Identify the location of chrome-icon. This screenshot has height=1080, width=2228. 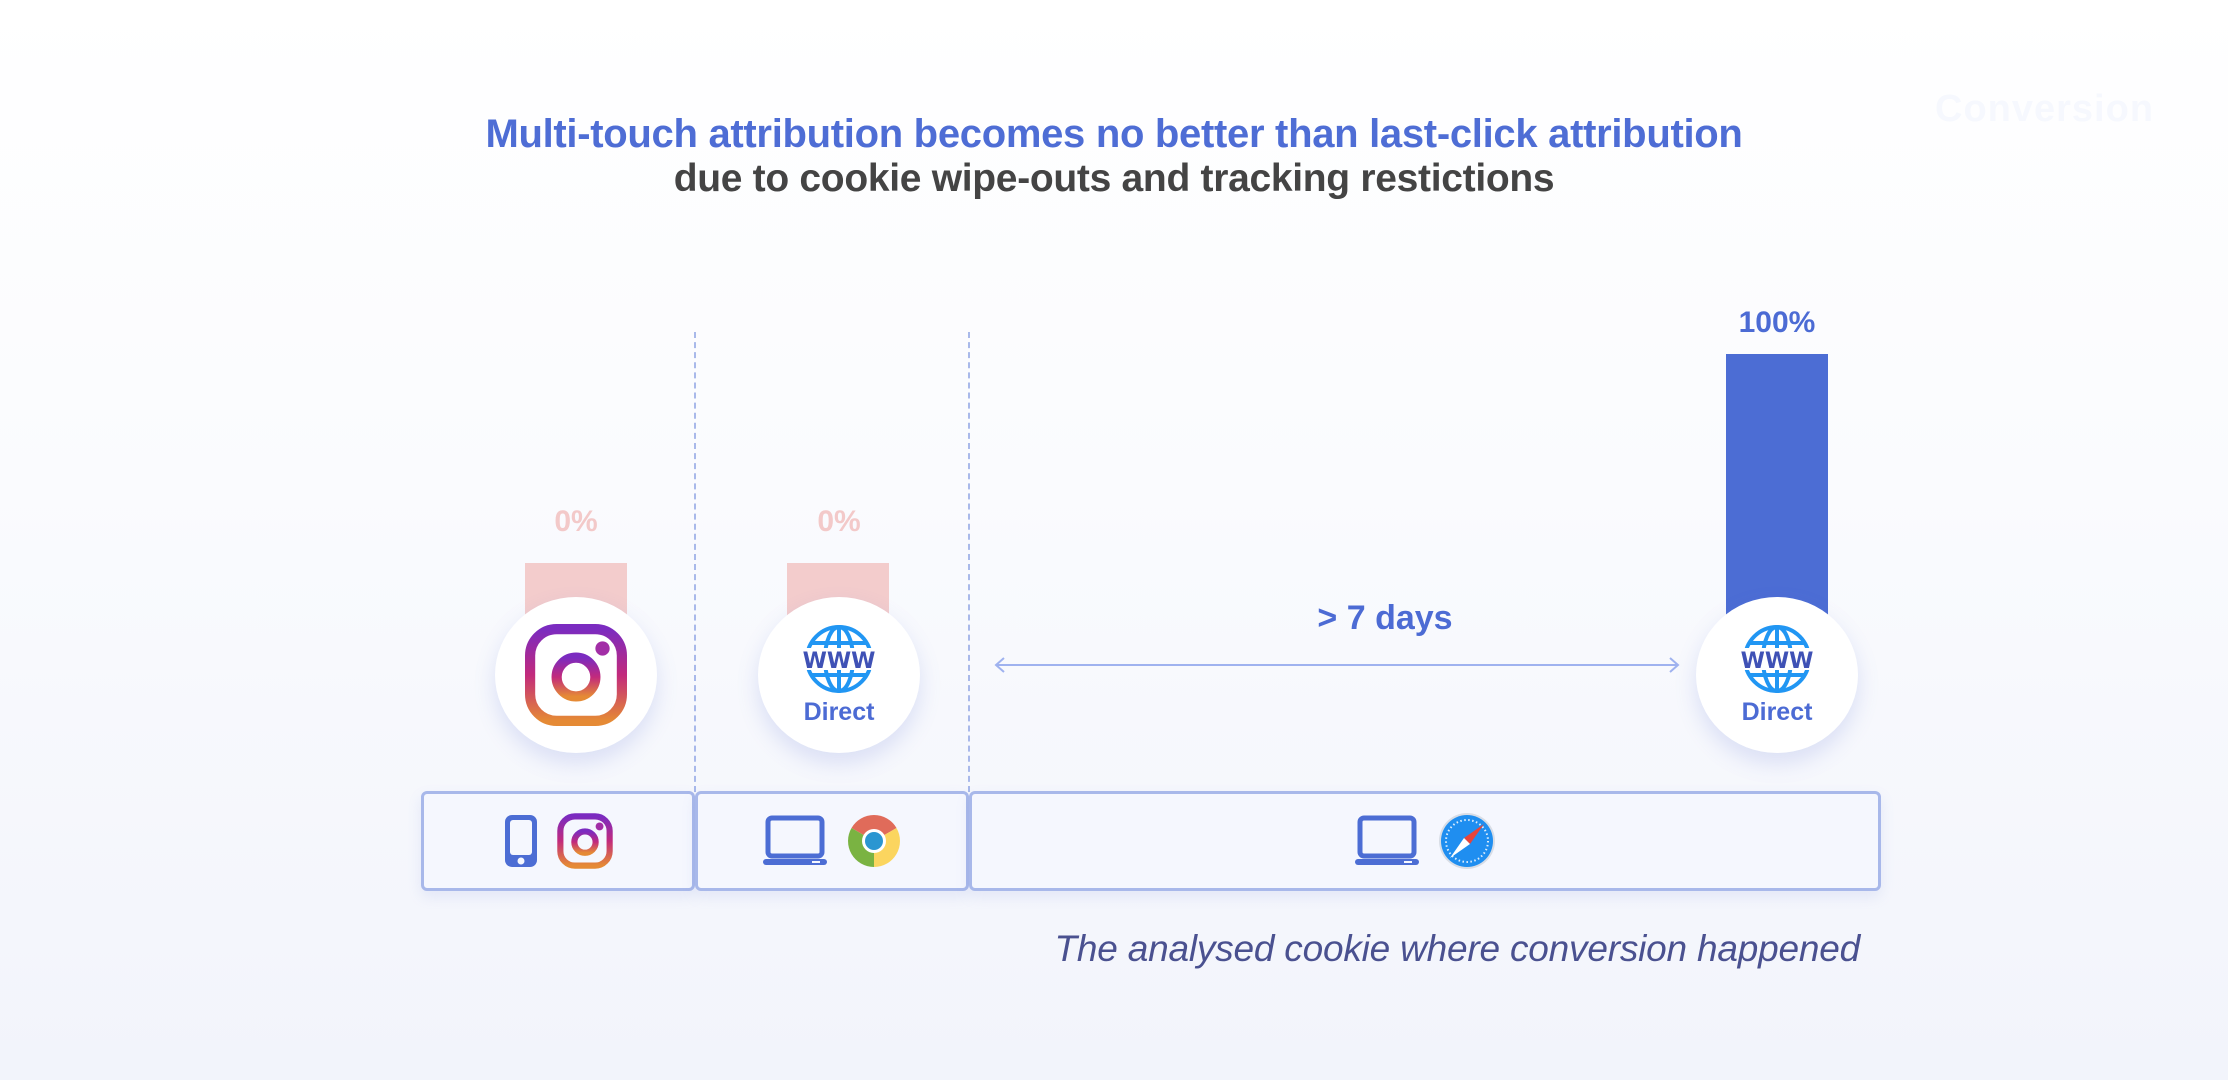
(874, 841).